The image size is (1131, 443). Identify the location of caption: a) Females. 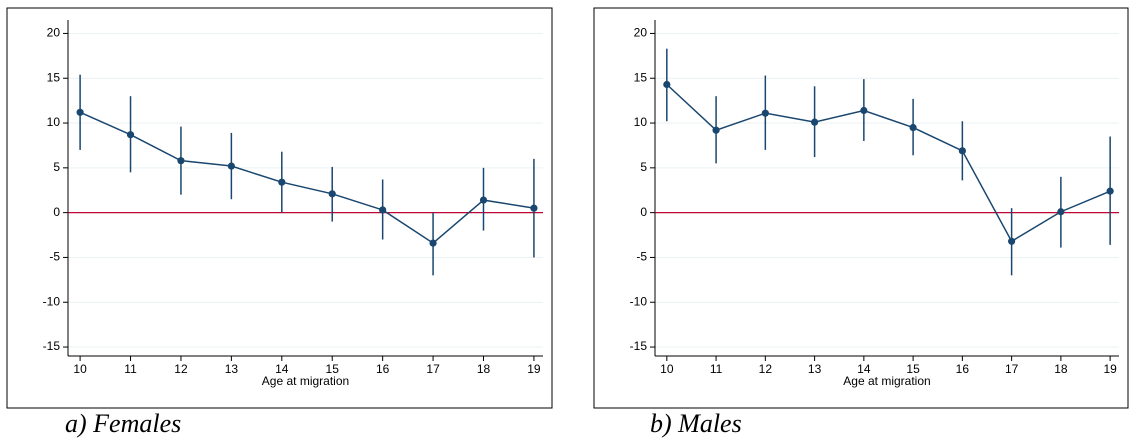
(123, 423).